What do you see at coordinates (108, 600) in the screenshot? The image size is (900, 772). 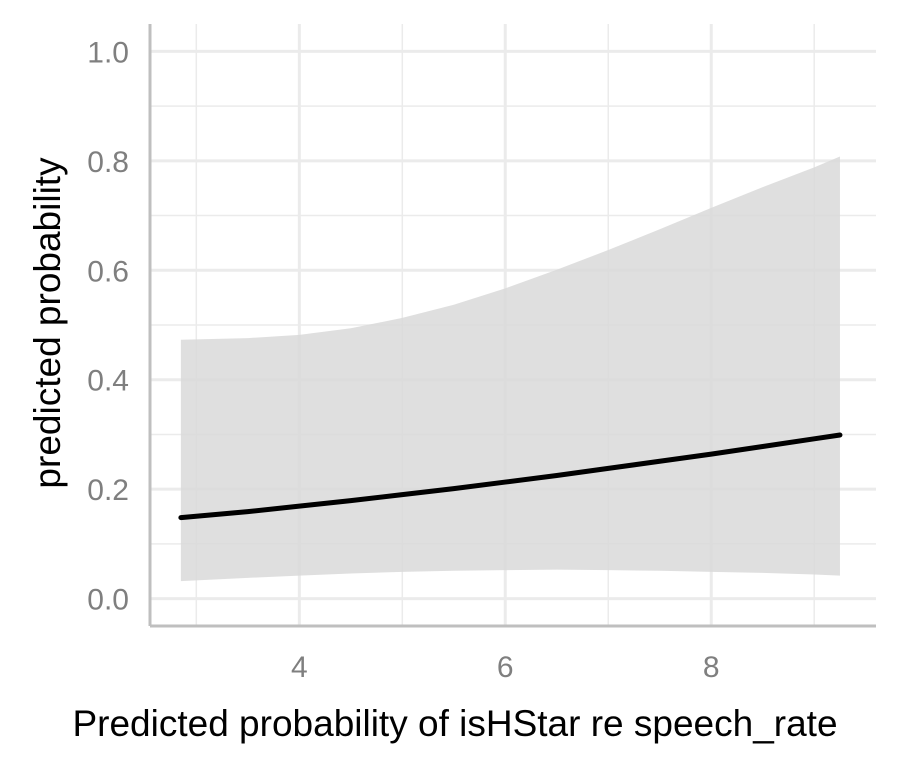 I see `y-tick-label: 0.0` at bounding box center [108, 600].